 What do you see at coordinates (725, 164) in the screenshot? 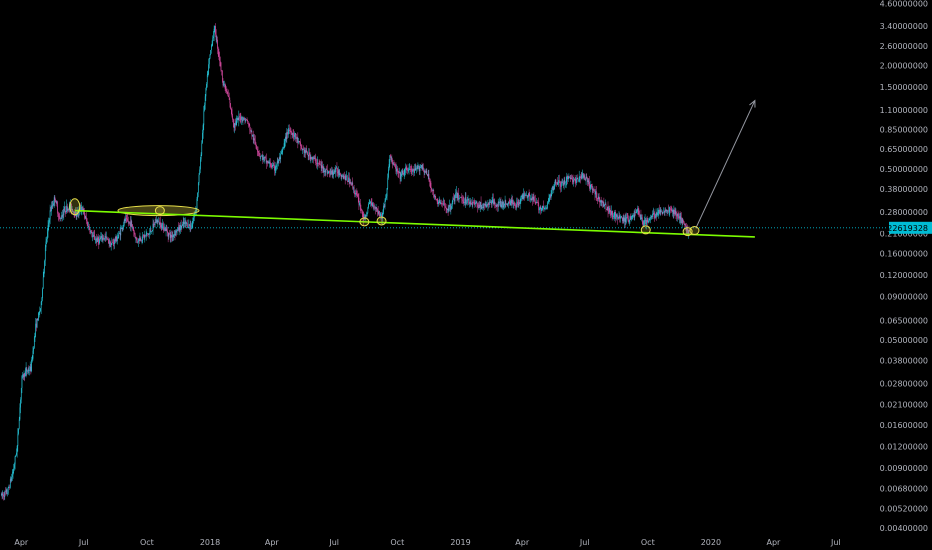
I see `projection-arrow-line` at bounding box center [725, 164].